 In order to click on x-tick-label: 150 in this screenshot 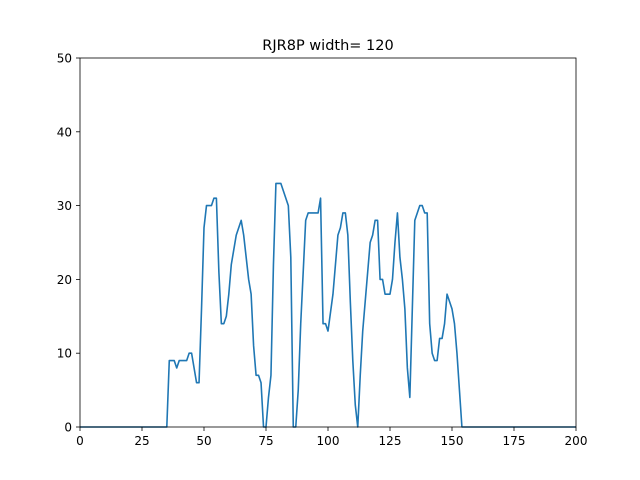, I will do `click(452, 441)`.